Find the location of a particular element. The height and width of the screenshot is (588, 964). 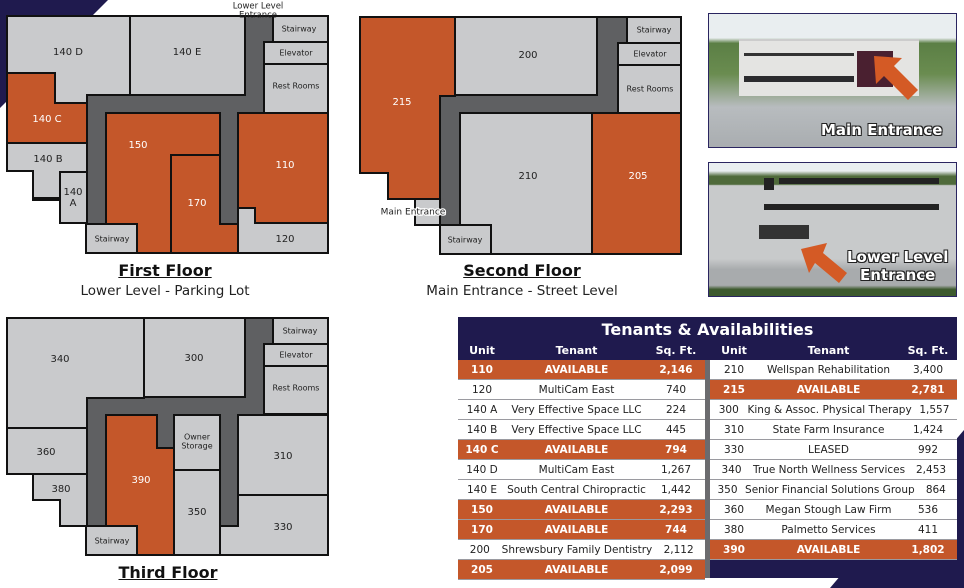

room-label: 350 is located at coordinates (196, 512).